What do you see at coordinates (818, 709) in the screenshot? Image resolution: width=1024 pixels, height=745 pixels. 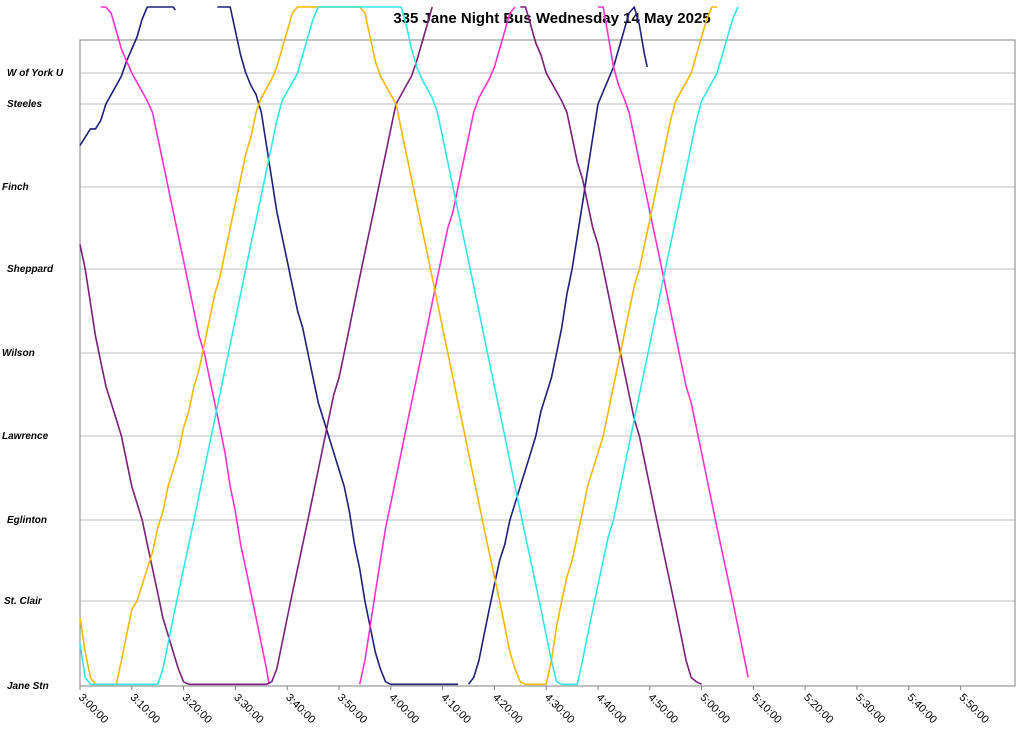 I see `x-tick-label: 5:20:00` at bounding box center [818, 709].